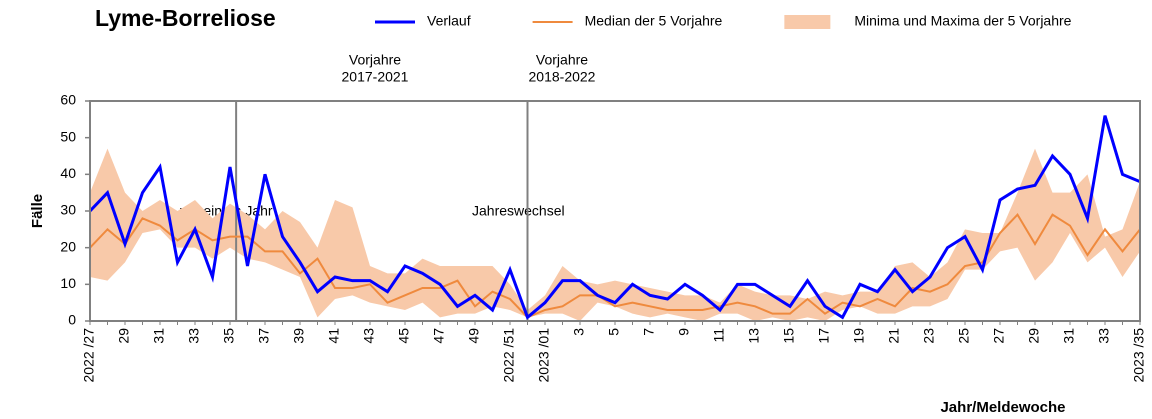  What do you see at coordinates (264, 336) in the screenshot?
I see `x-tick-label: 37` at bounding box center [264, 336].